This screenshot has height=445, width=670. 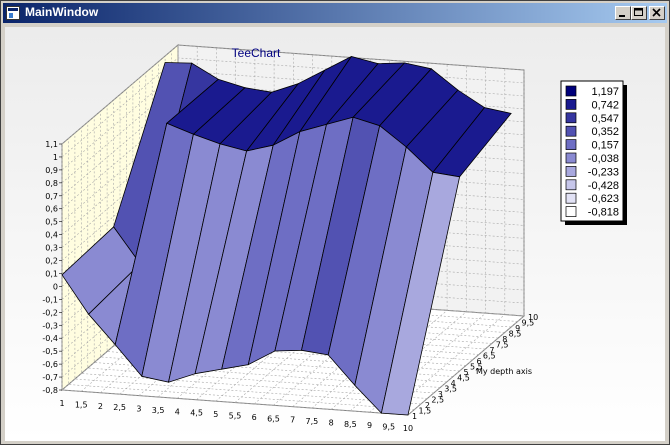 I want to click on y-tick-label: -0,7, so click(x=50, y=377).